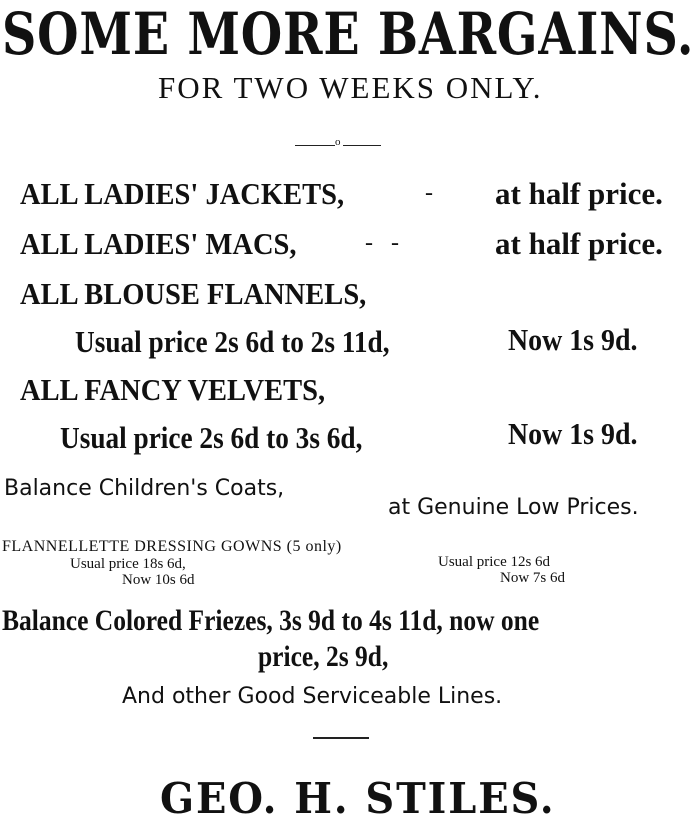  Describe the element at coordinates (323, 656) in the screenshot. I see `friezes-line2: price, 2s 9d,` at that location.